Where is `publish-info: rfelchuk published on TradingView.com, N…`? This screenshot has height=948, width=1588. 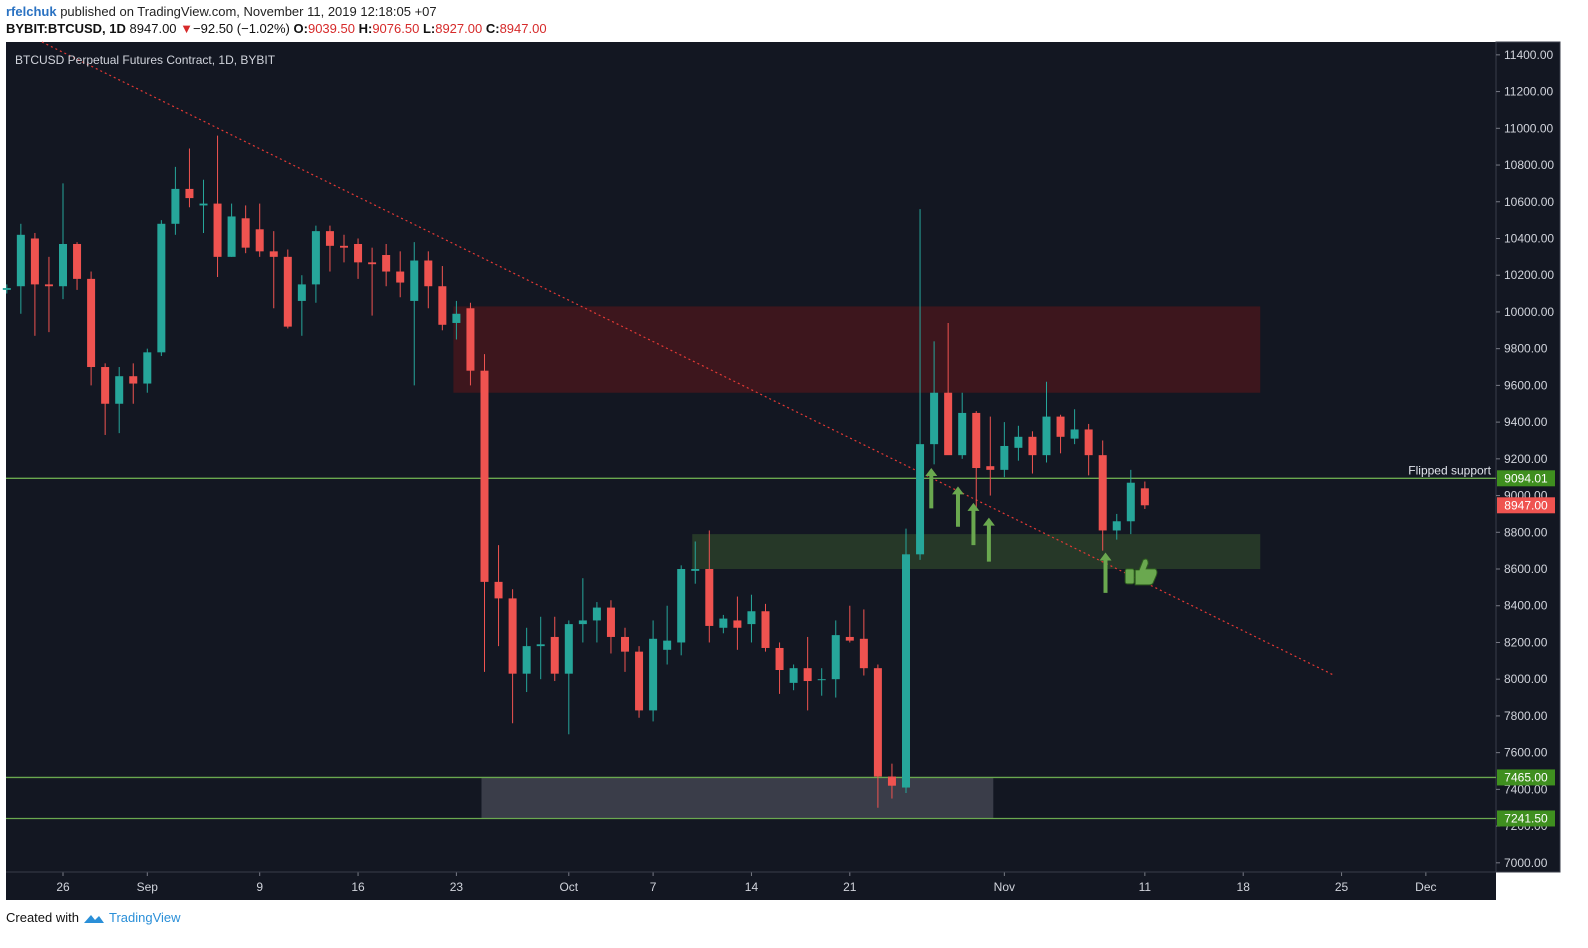
publish-info: rfelchuk published on TradingView.com, N… is located at coordinates (221, 11).